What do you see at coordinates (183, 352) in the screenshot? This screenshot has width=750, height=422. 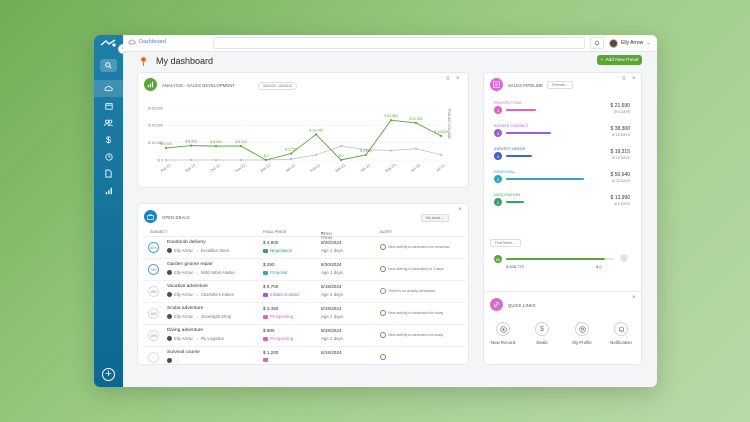 I see `deal-subject: Survival course` at bounding box center [183, 352].